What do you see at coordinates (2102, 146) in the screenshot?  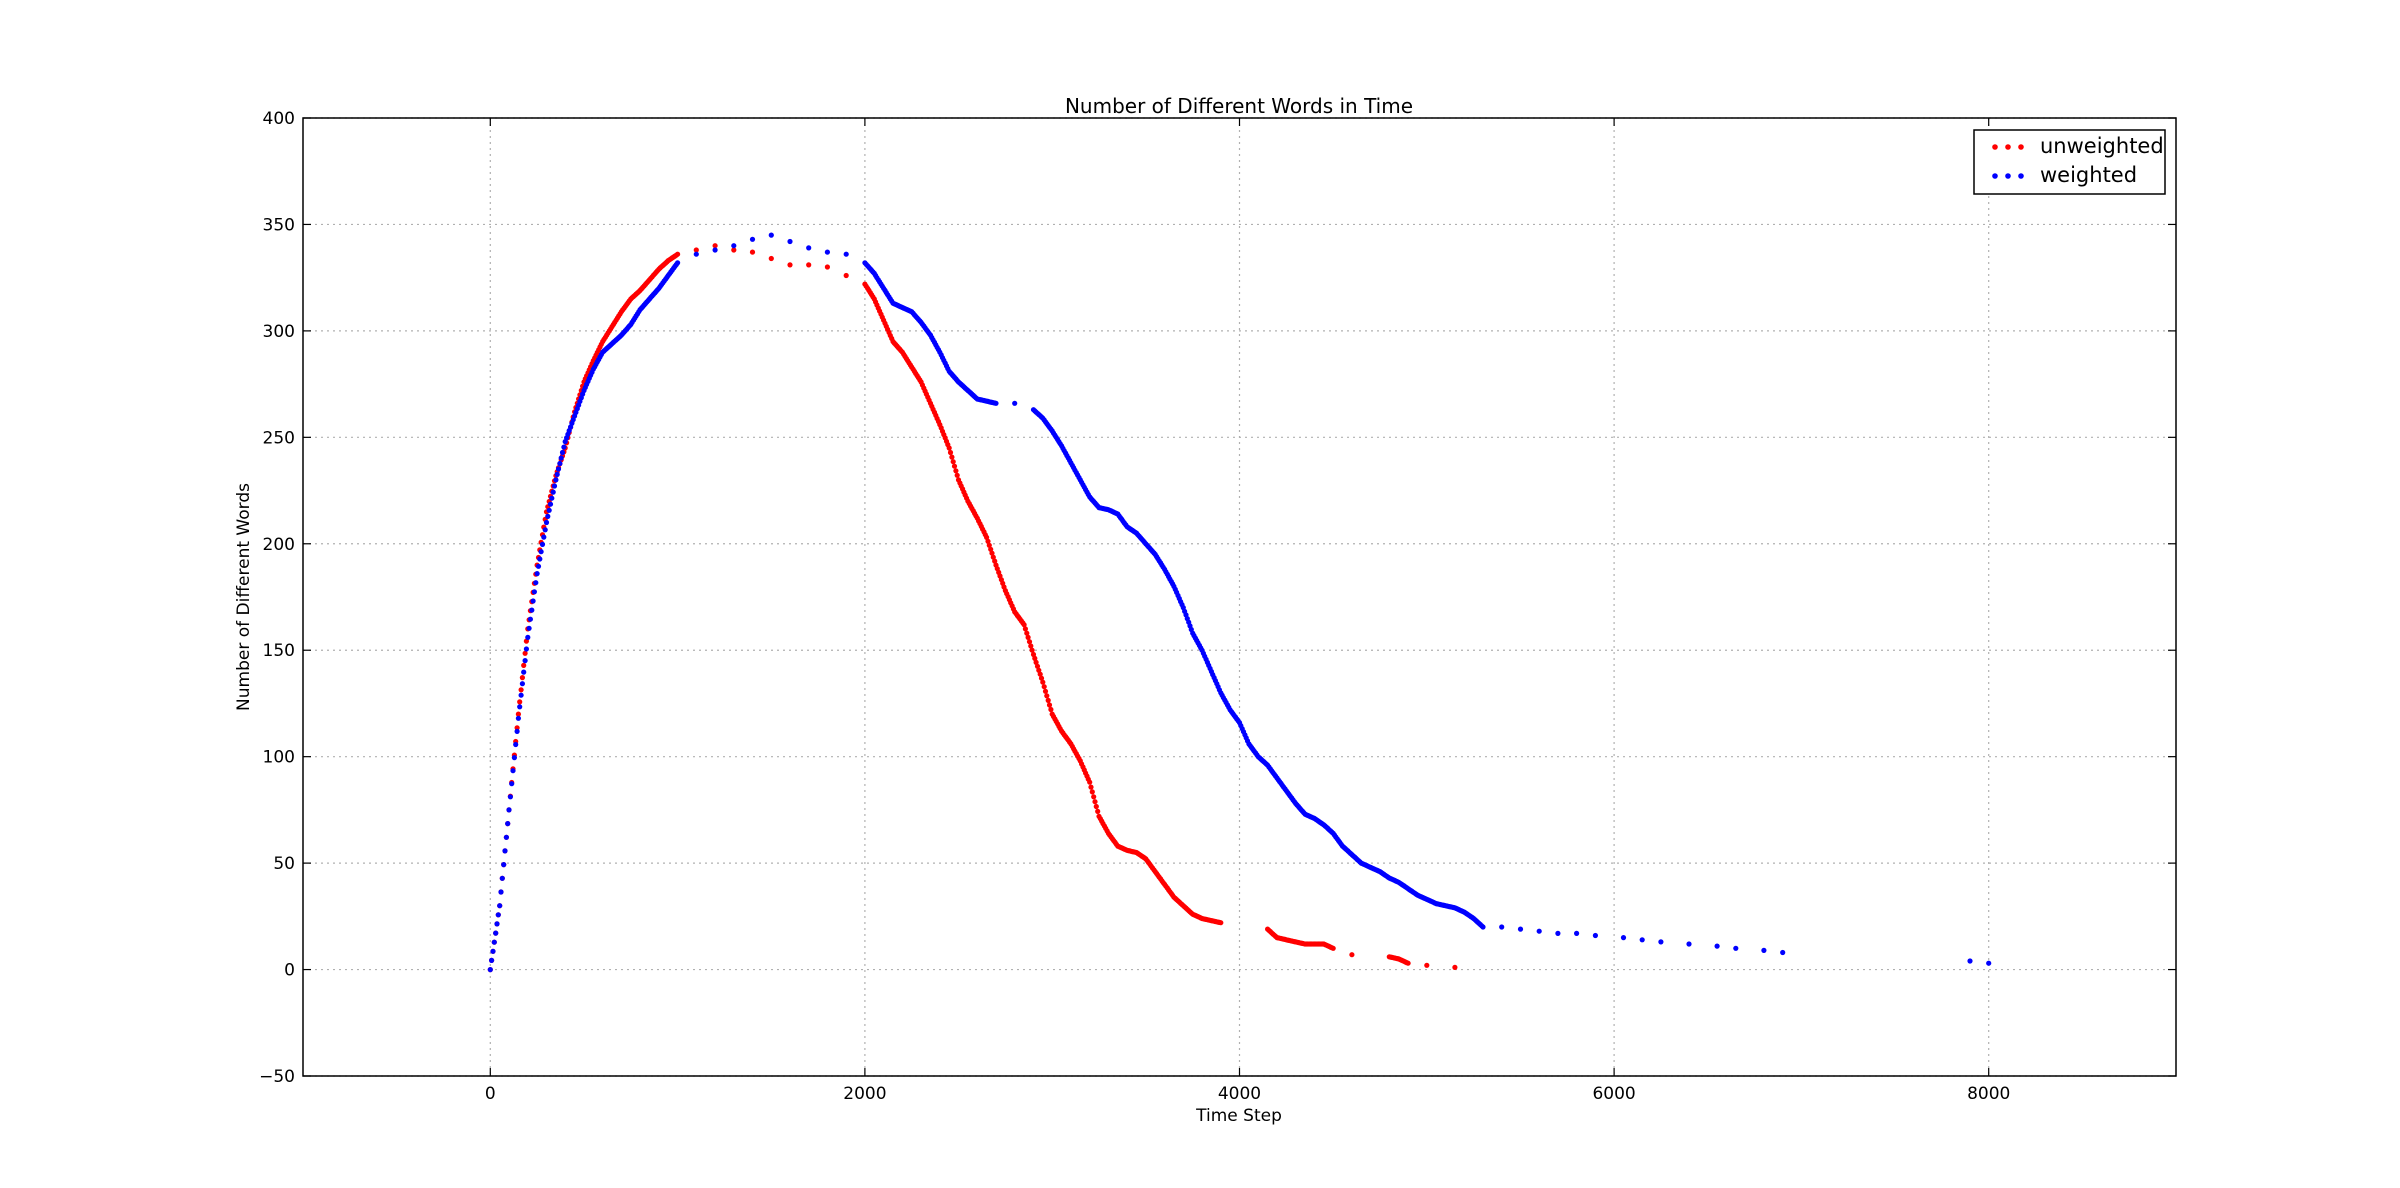 I see `legend-label-unweighted: unweighted` at bounding box center [2102, 146].